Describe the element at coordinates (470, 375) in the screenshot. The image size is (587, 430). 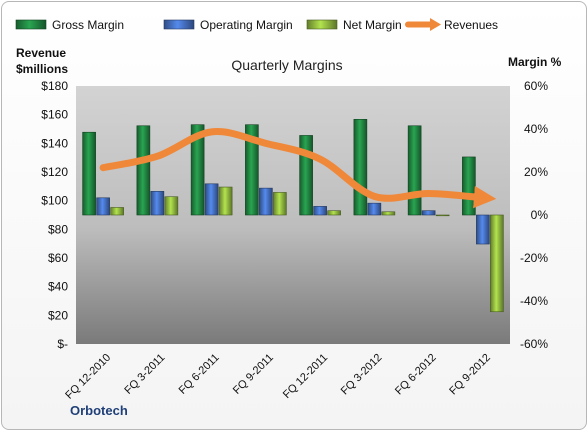
I see `x-tick-label: FQ 9-2012` at that location.